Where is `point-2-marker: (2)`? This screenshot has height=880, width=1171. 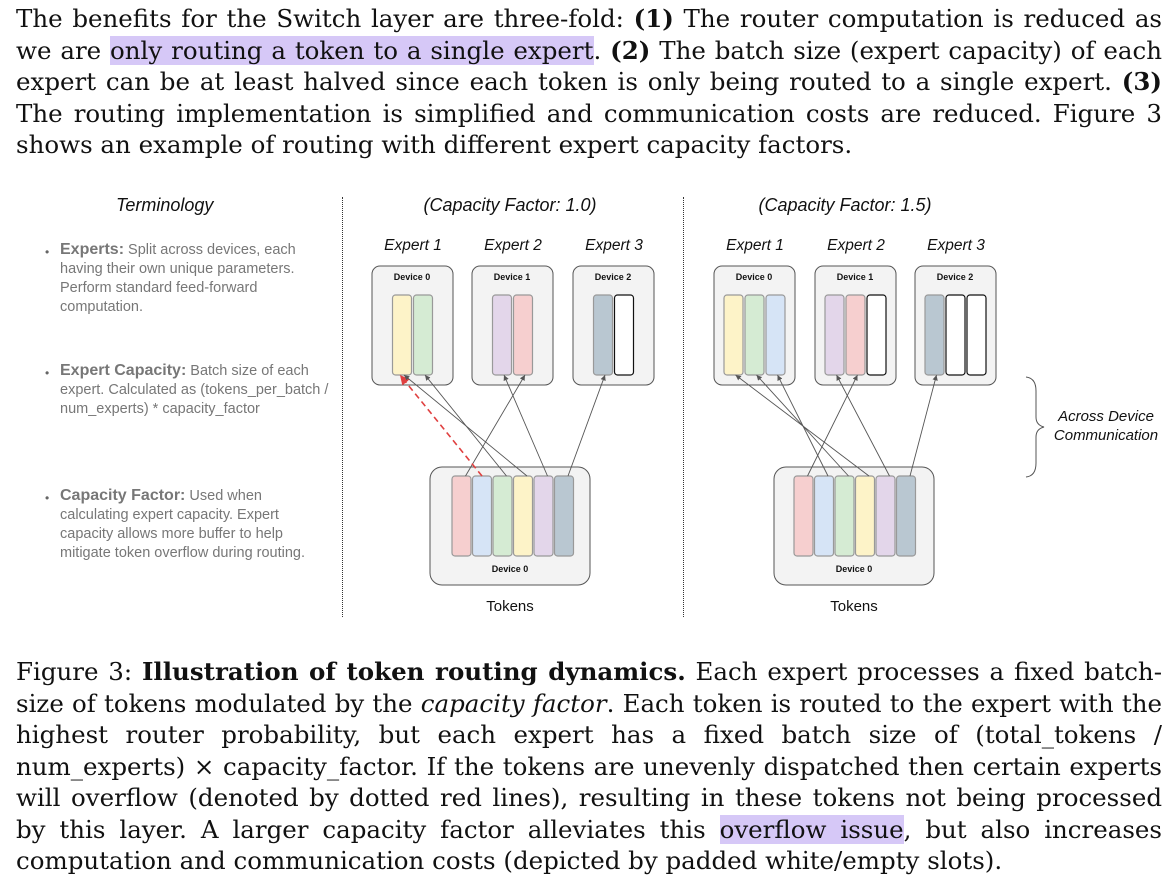 point-2-marker: (2) is located at coordinates (630, 50).